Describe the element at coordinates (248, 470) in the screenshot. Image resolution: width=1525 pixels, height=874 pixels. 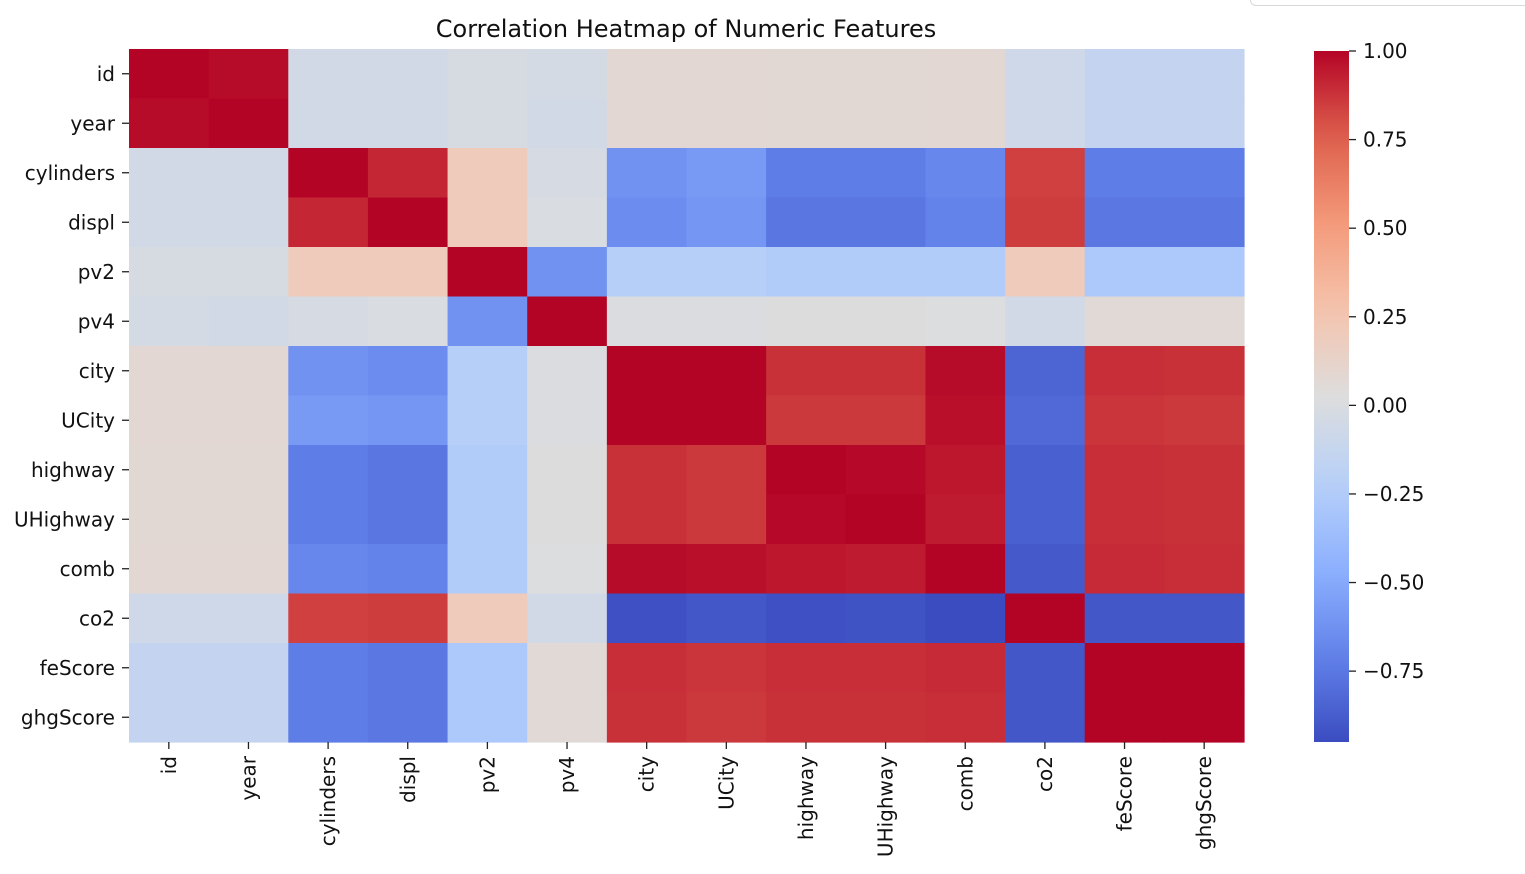
I see `heatmap-cell-highway-year` at that location.